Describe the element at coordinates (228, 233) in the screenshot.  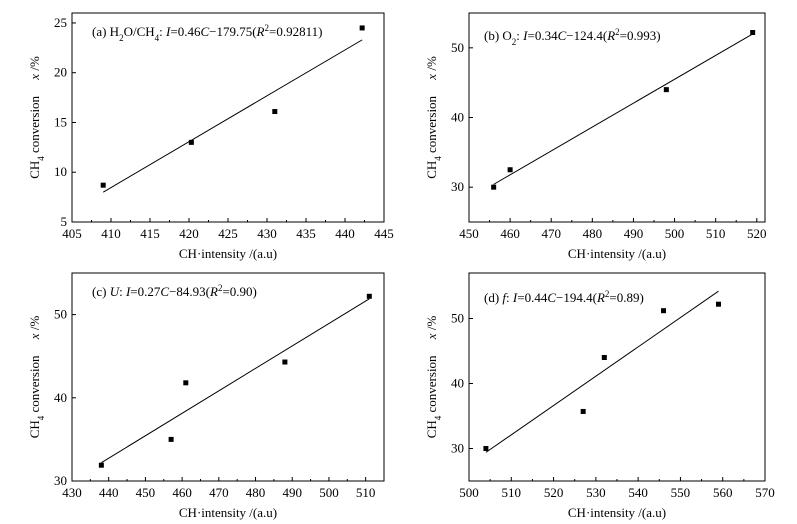
I see `x-tick-label: 425` at that location.